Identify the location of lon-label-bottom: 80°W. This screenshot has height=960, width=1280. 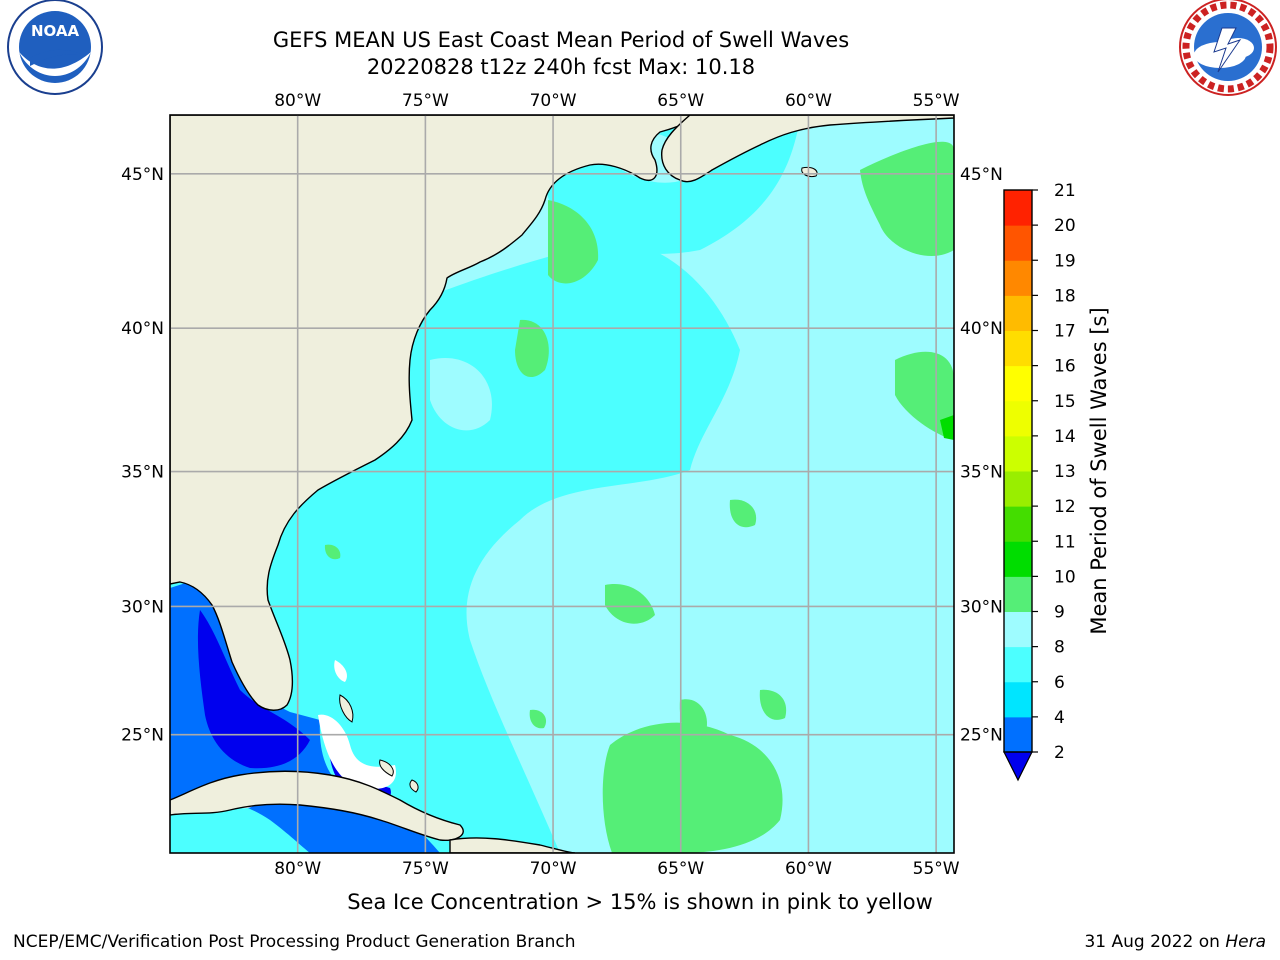
(297, 869).